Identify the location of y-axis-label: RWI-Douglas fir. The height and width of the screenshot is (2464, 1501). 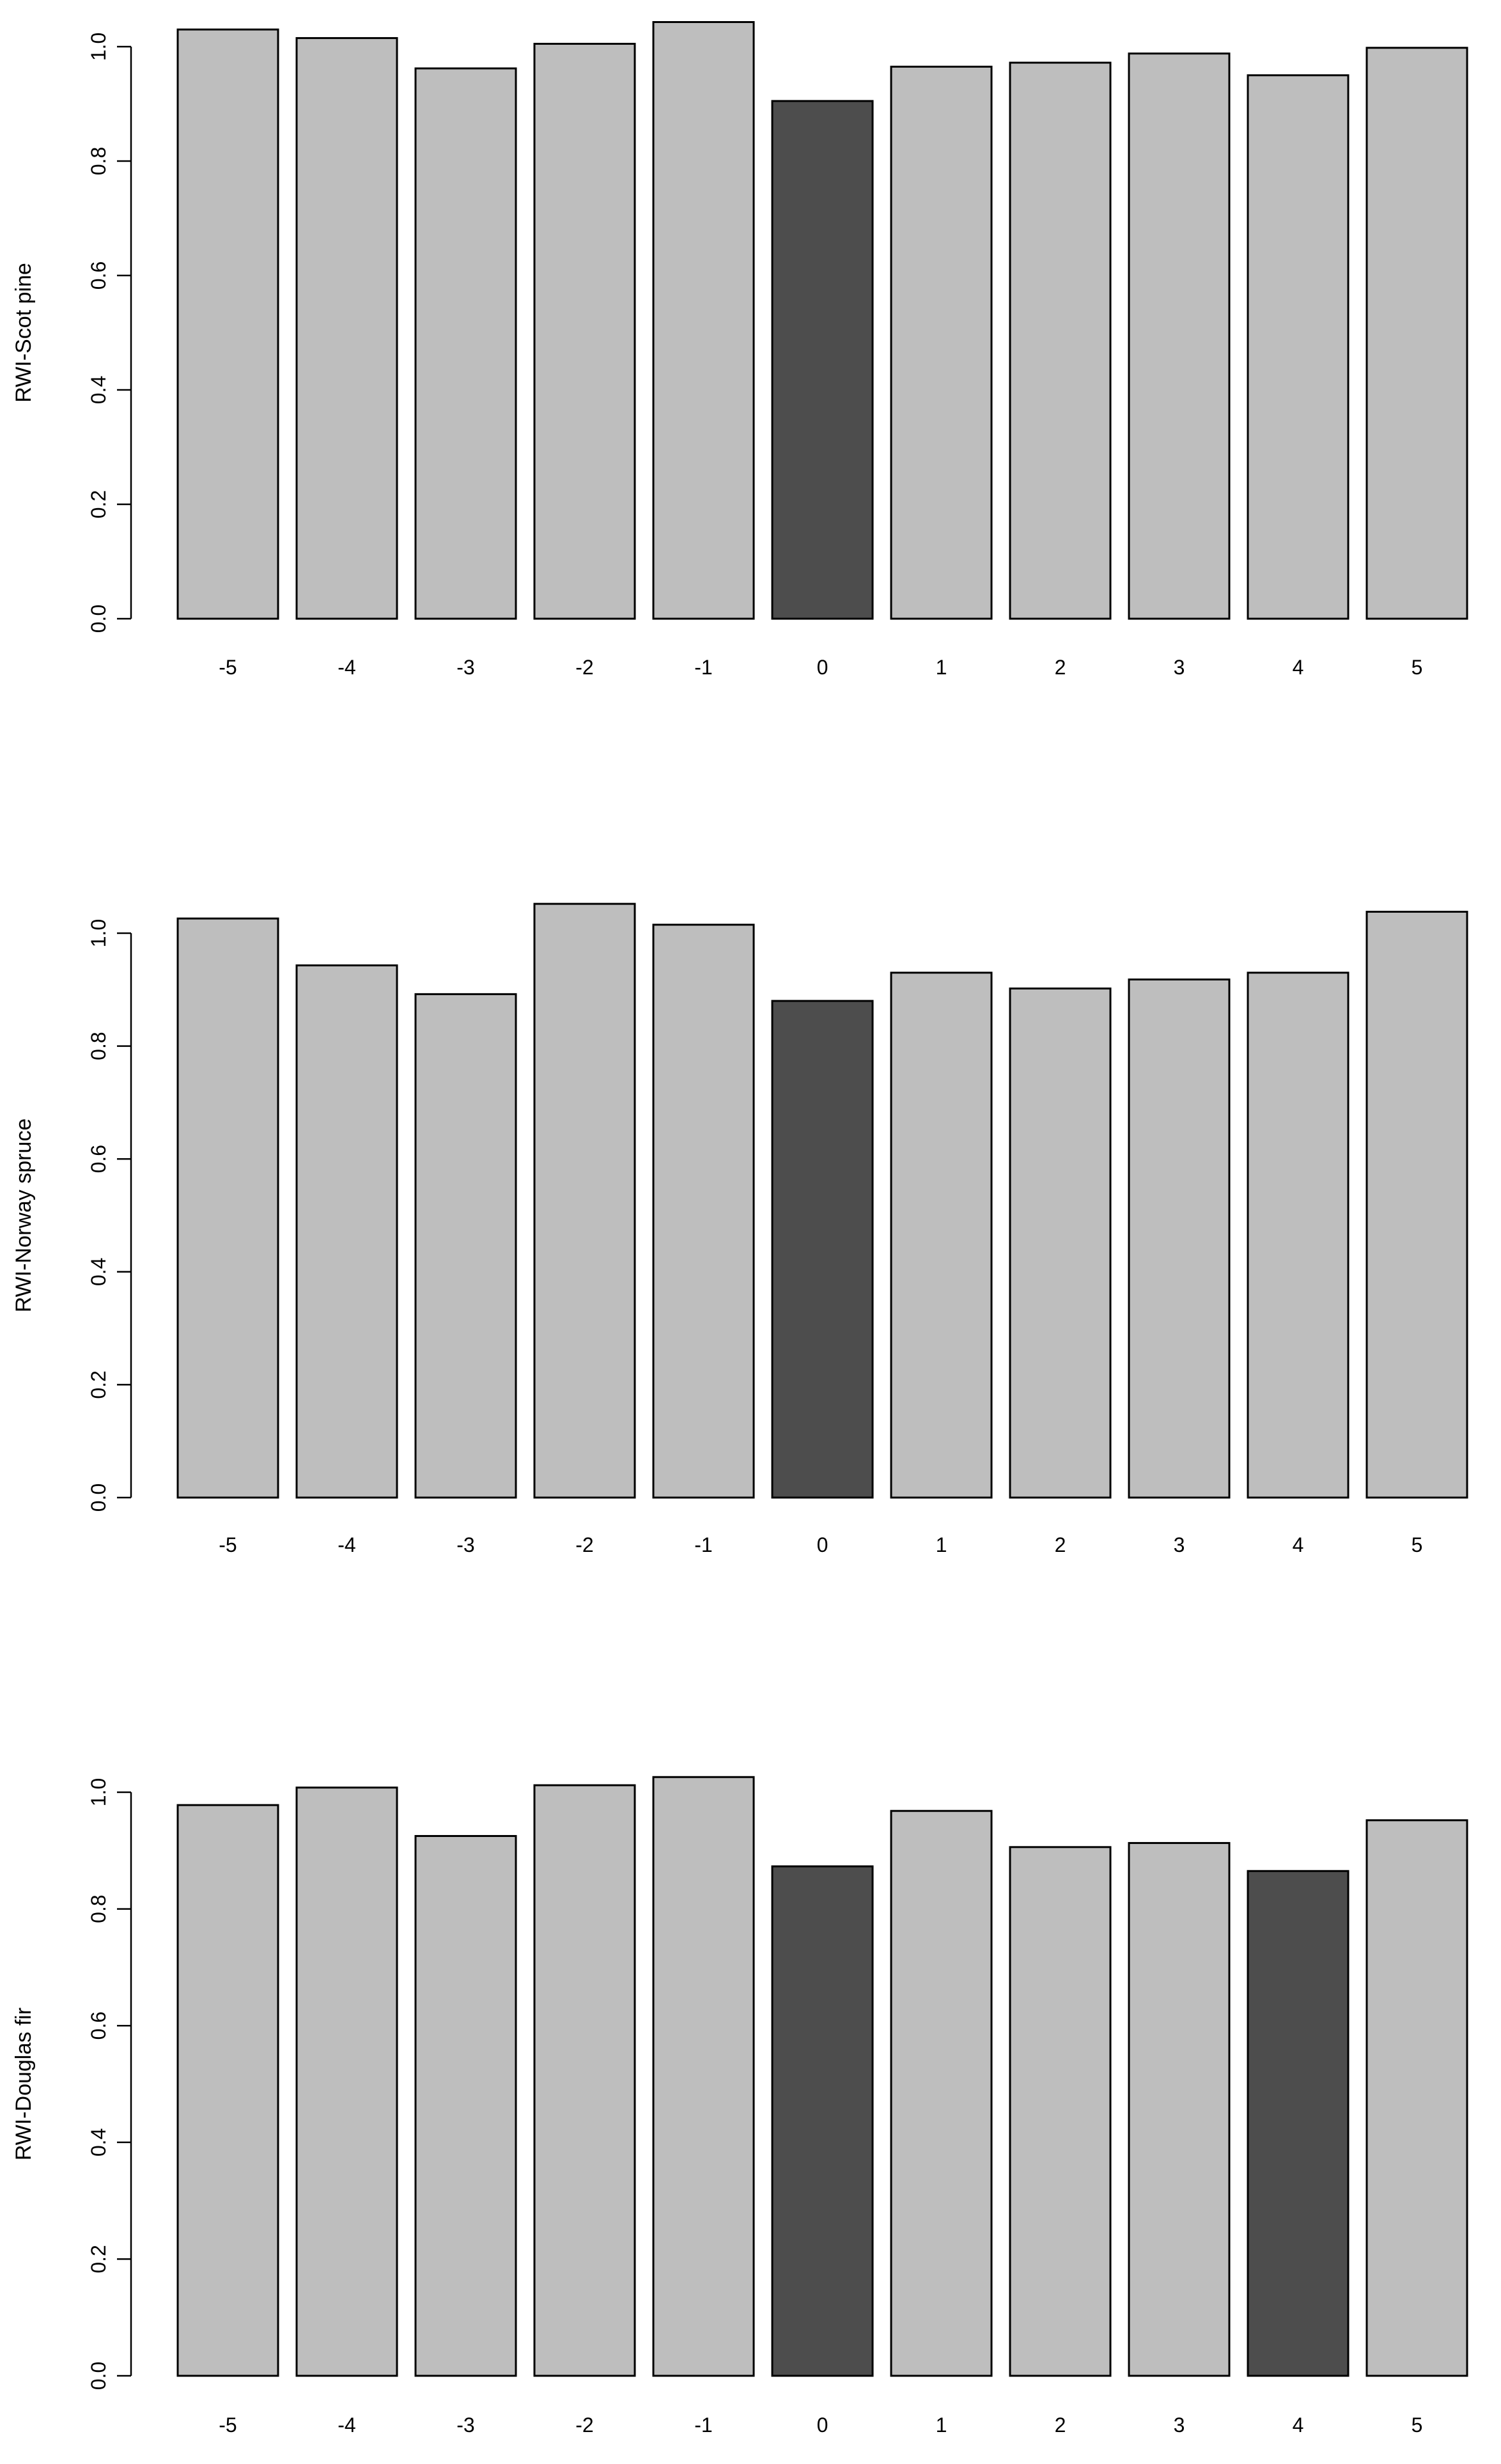
(24, 2084).